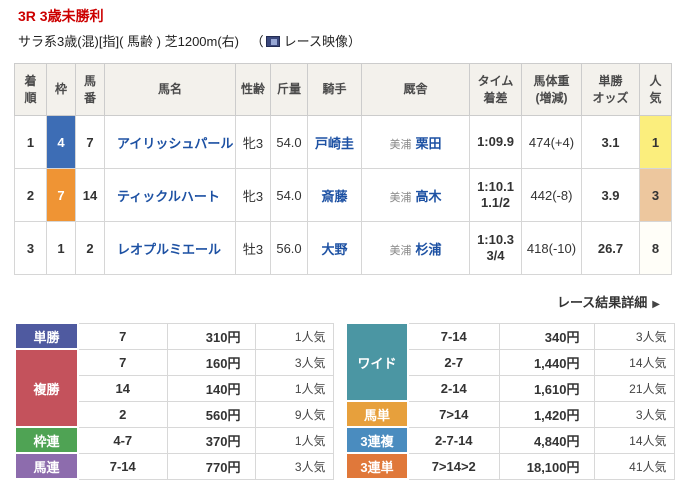 Image resolution: width=685 pixels, height=485 pixels. Describe the element at coordinates (546, 466) in the screenshot. I see `payout-amount: 18,100円` at that location.